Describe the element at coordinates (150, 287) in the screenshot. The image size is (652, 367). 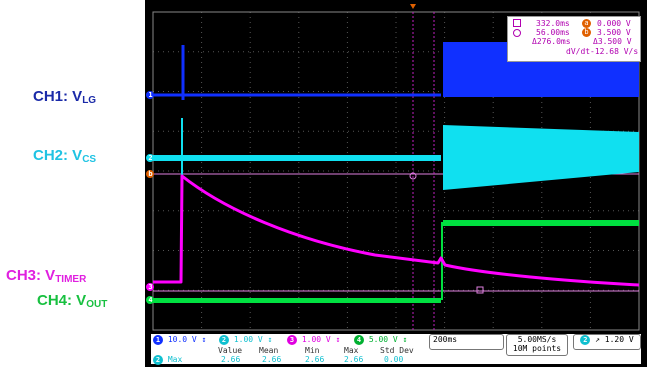
I see `ch3-marker: 3` at that location.